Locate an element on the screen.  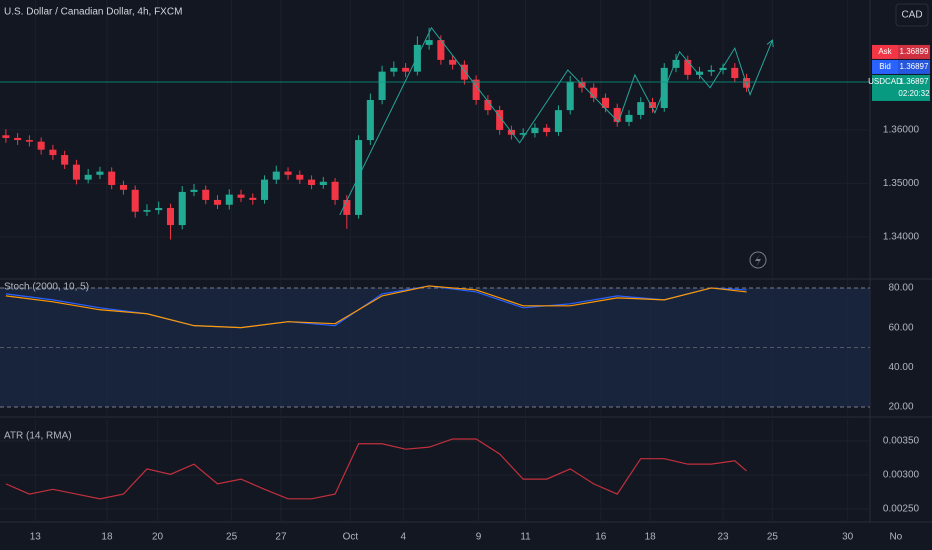
x-tick-label: Oct is located at coordinates (351, 537).